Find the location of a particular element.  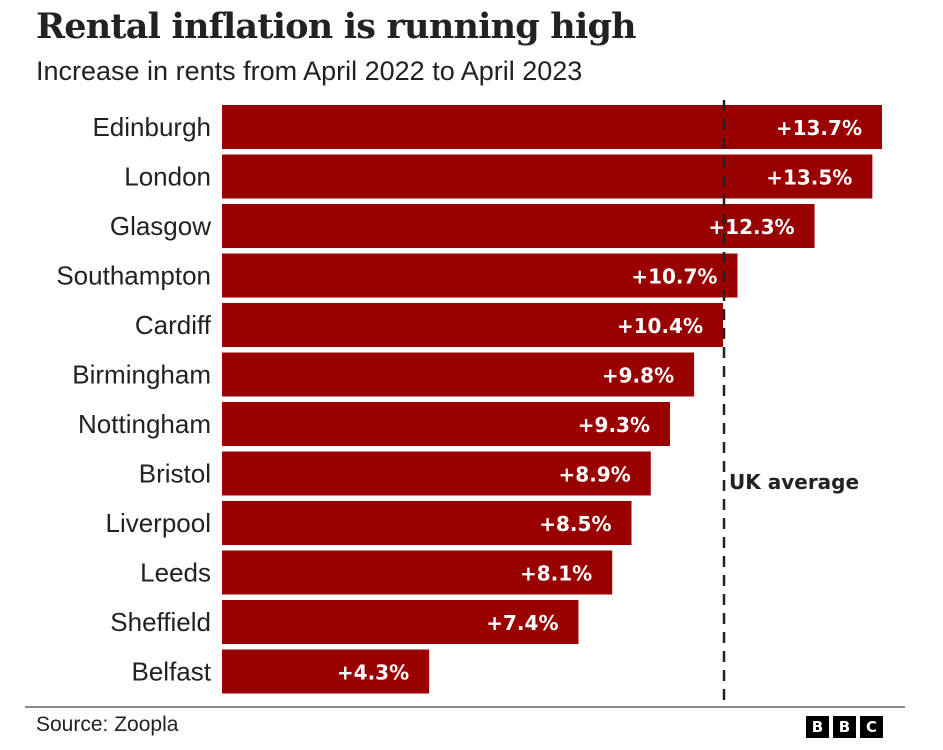

category-label: Southampton is located at coordinates (133, 276).